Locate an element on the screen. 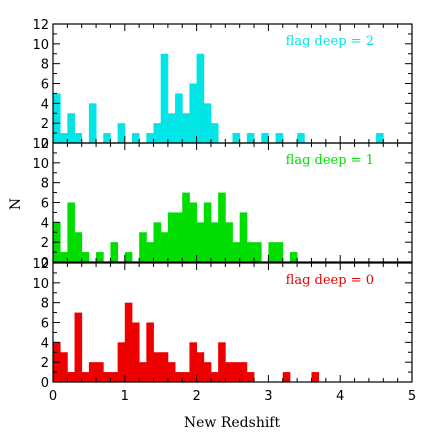  x-tick-label: 3 is located at coordinates (268, 396).